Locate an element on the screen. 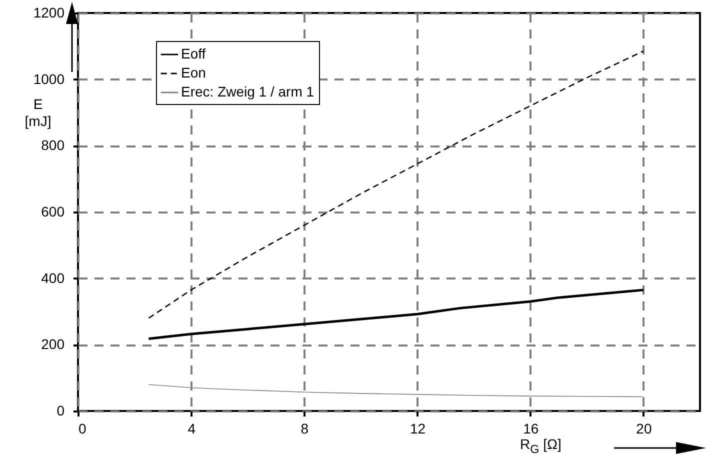 Image resolution: width=712 pixels, height=461 pixels. legend-label: Eon is located at coordinates (193, 72).